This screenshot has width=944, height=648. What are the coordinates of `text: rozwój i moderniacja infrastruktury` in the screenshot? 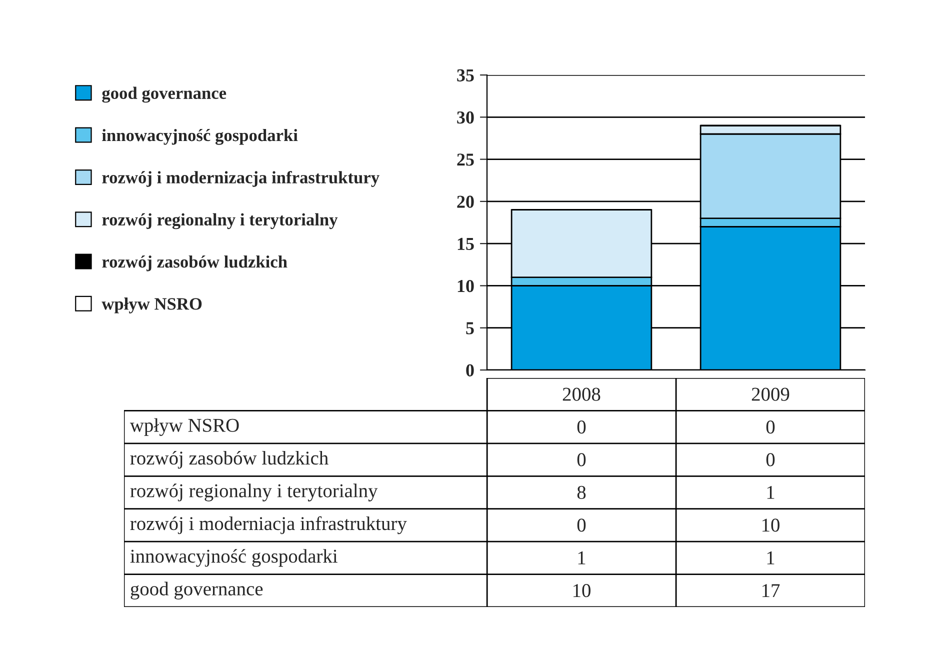 It's located at (268, 525).